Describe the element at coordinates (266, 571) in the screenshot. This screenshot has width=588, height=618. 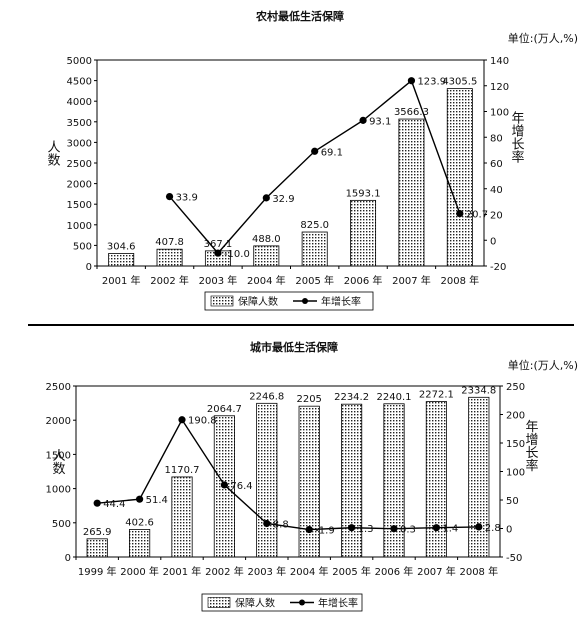
I see `x-tick-label: 2003 年` at that location.